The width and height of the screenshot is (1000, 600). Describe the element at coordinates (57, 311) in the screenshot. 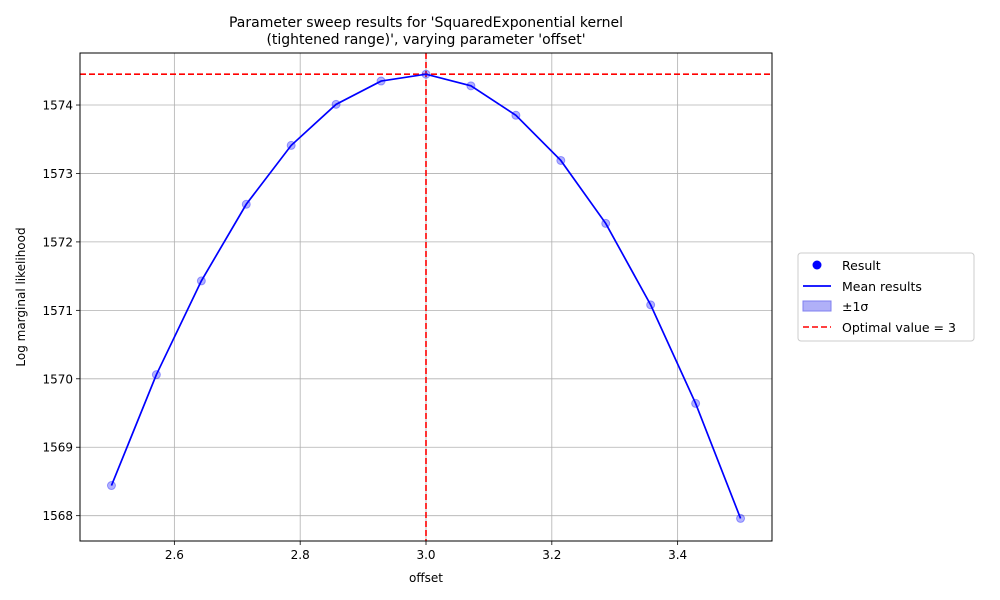

I see `y-tick-label: 1571` at that location.